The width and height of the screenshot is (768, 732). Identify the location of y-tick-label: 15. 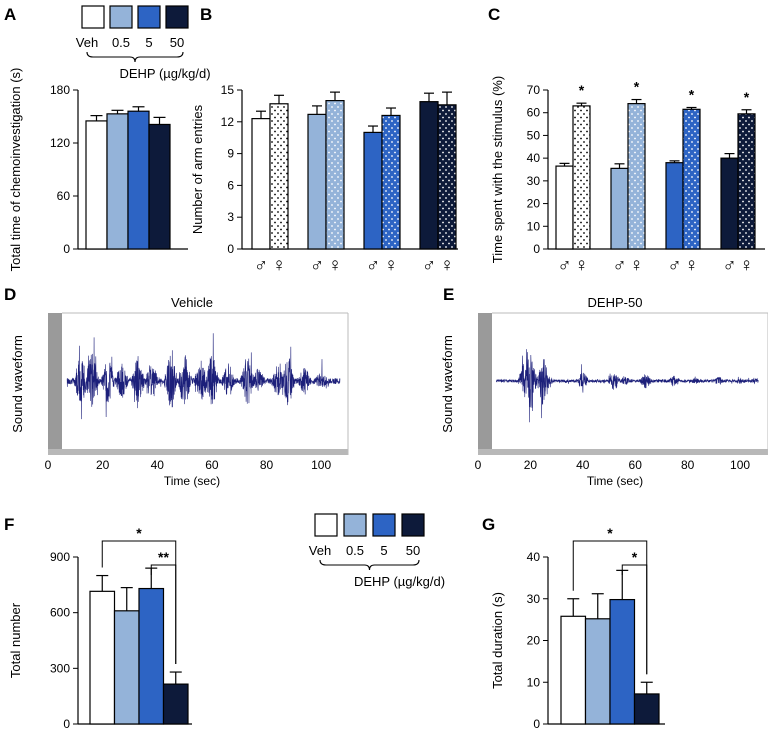
(228, 90).